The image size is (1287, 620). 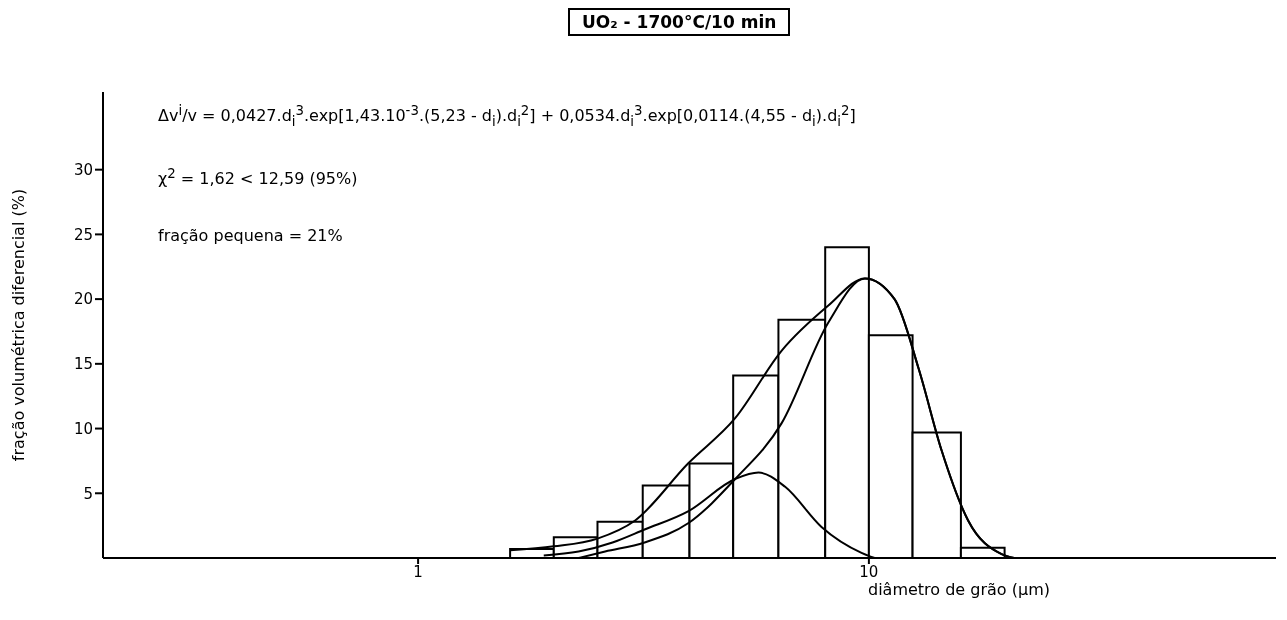 I want to click on x-axis-title: diâmetro de grão (µm), so click(x=959, y=589).